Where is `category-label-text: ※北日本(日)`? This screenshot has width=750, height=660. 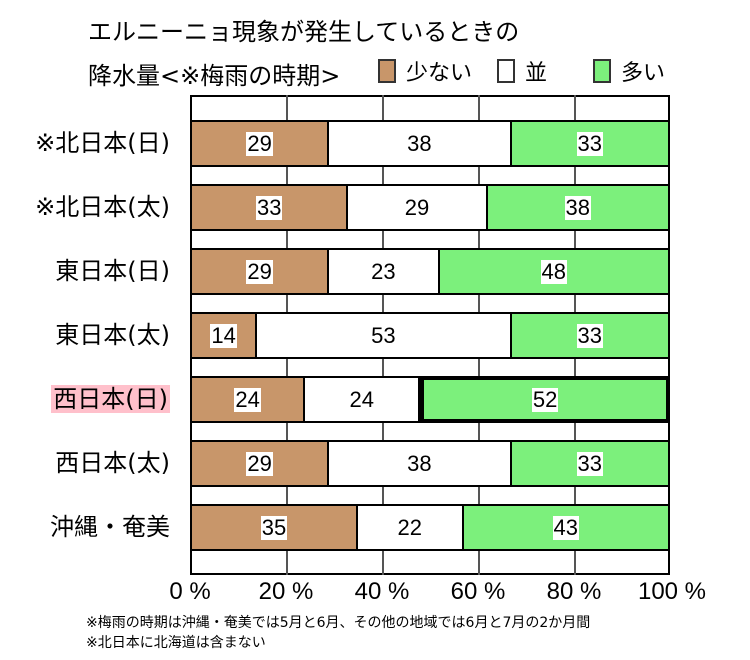 category-label-text: ※北日本(日) is located at coordinates (102, 143).